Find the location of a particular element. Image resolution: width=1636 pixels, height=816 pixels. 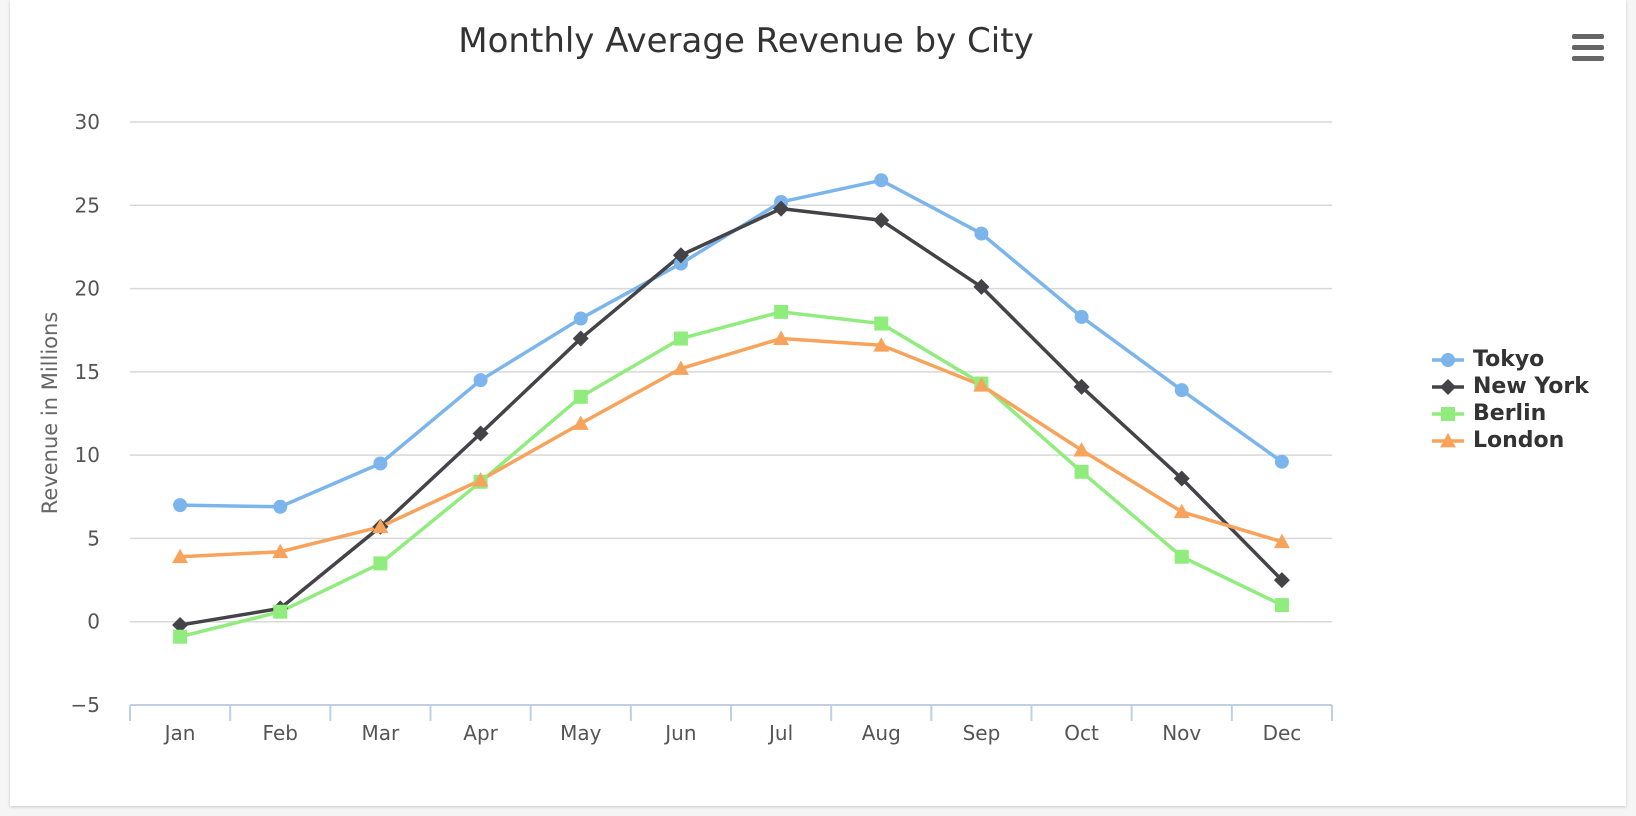

y-tick-label: 10 is located at coordinates (87, 455).